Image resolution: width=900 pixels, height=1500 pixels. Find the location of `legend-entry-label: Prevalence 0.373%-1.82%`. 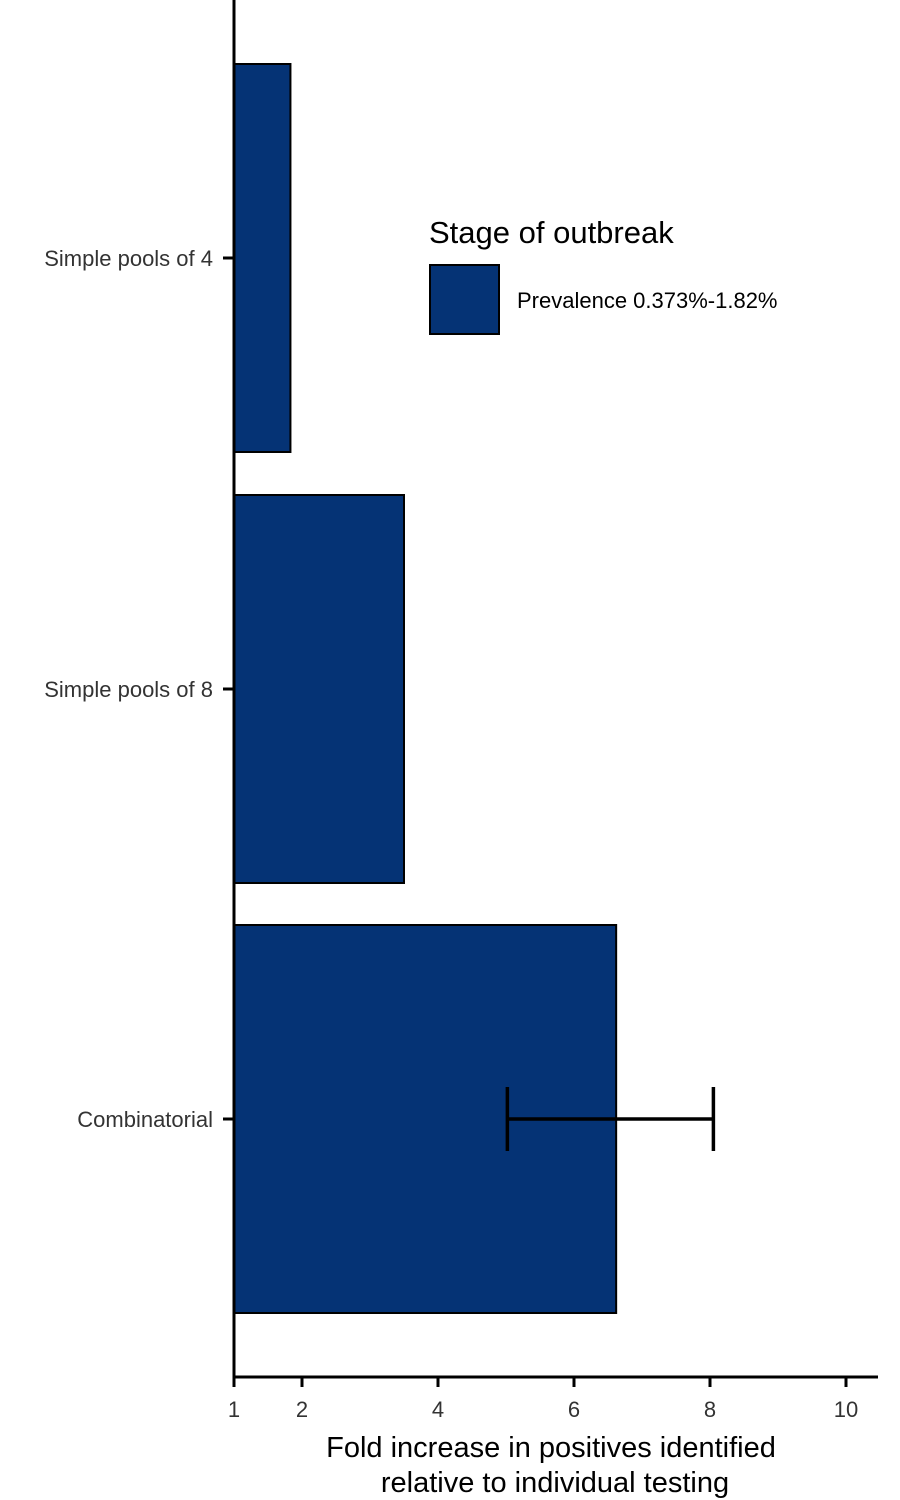

legend-entry-label: Prevalence 0.373%-1.82% is located at coordinates (647, 300).